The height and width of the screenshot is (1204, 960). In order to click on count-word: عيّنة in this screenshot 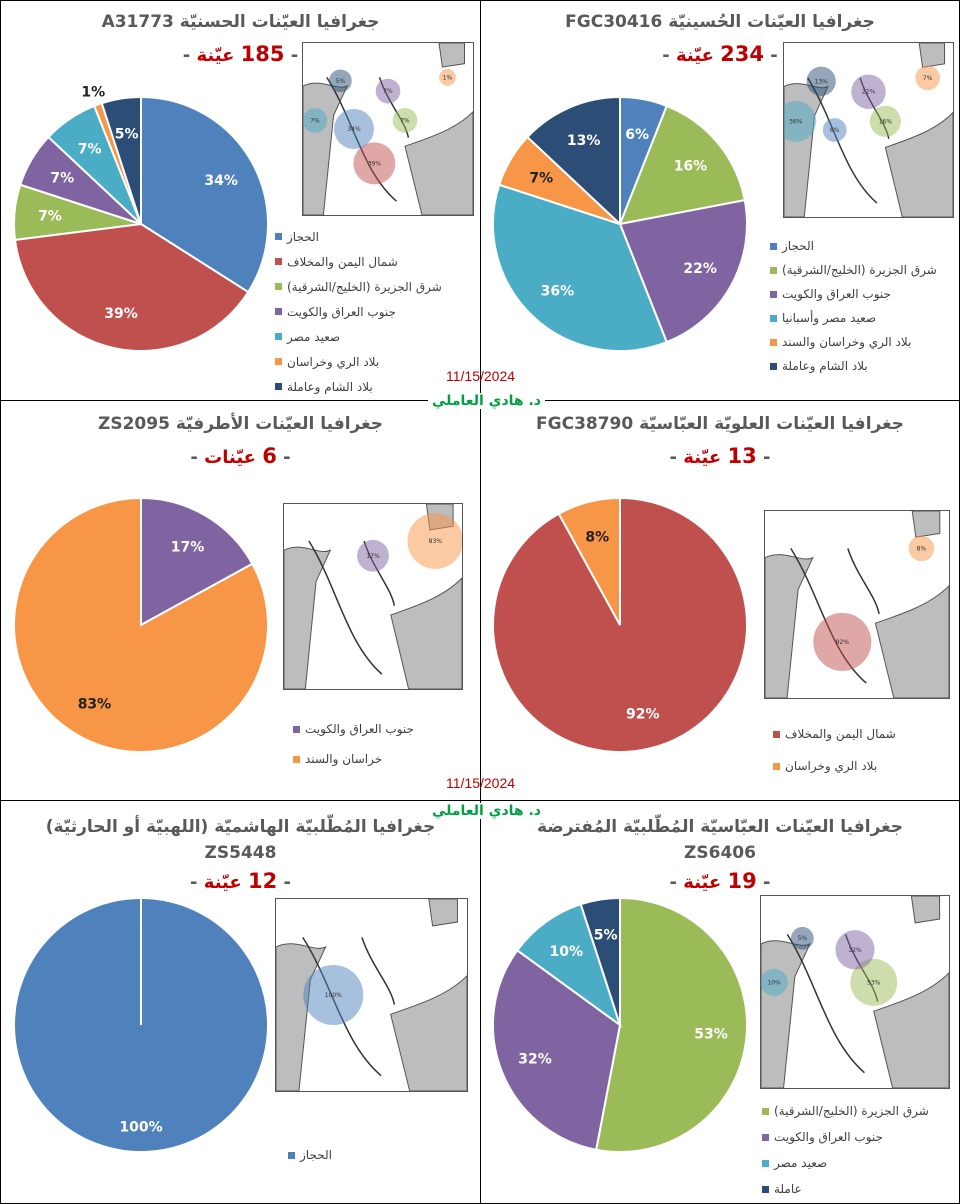, I will do `click(702, 882)`.